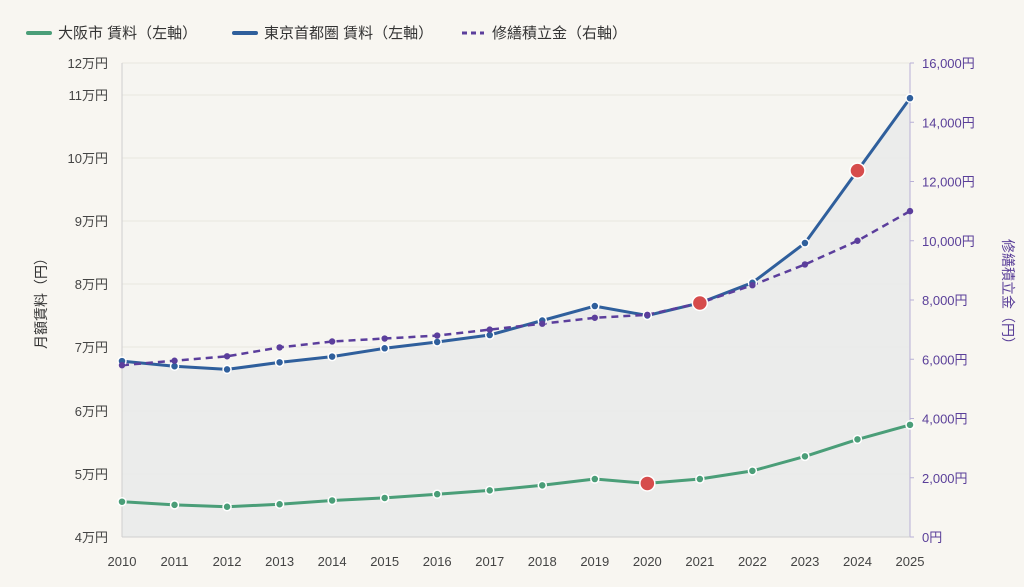 The image size is (1024, 587). What do you see at coordinates (948, 122) in the screenshot?
I see `y-right-tick-label: 14,000円` at bounding box center [948, 122].